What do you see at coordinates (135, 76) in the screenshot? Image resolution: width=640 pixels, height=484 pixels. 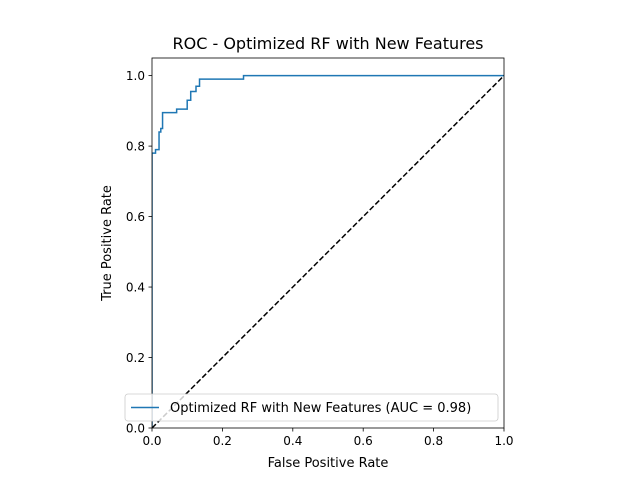 I see `y-tick-label: 1.0` at bounding box center [135, 76].